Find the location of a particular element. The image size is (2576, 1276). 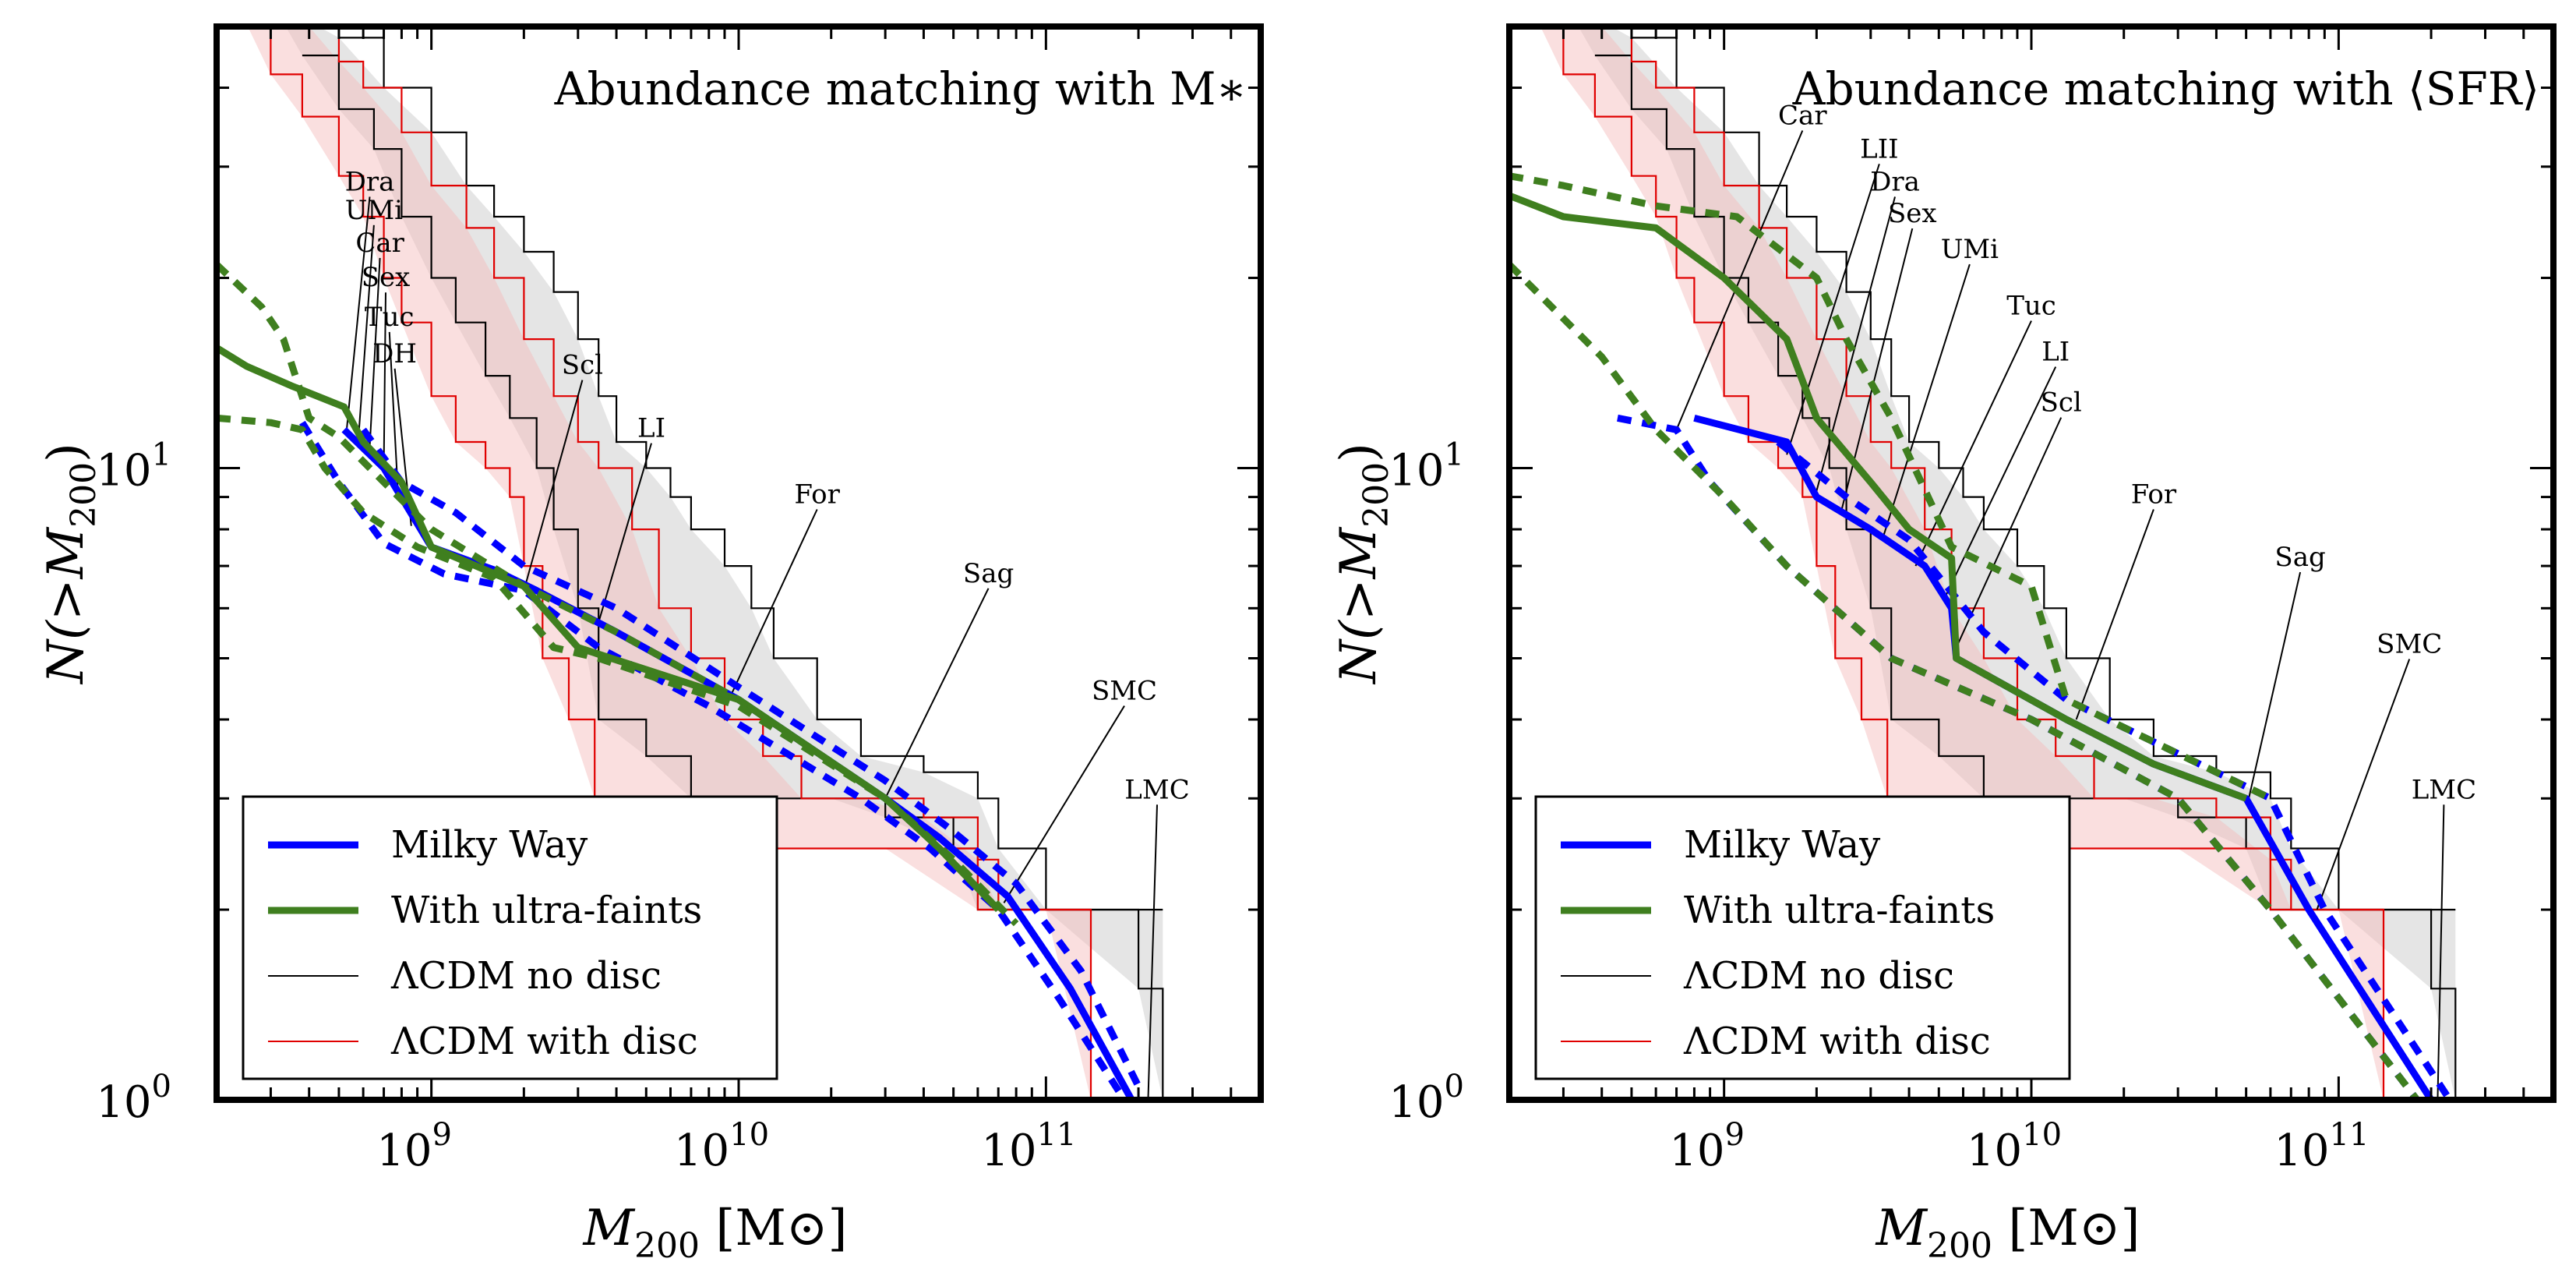

with-ultra-faints-line is located at coordinates (1878, 497).